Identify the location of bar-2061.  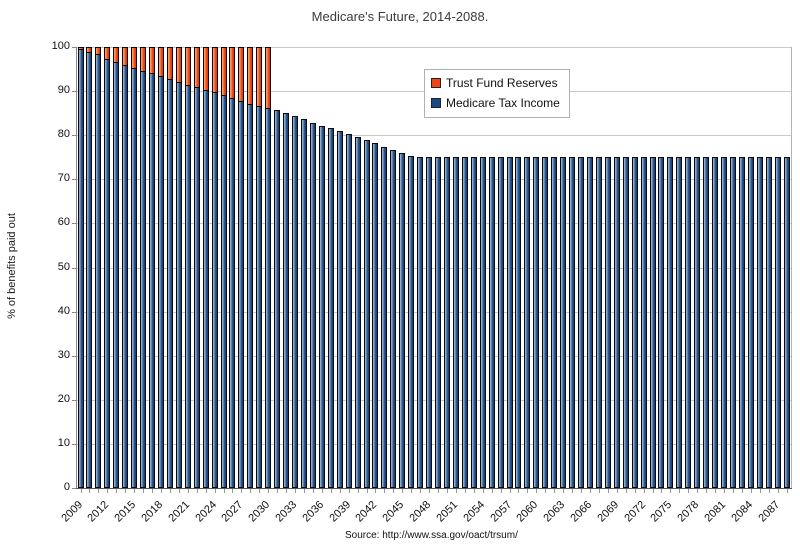
(545, 322).